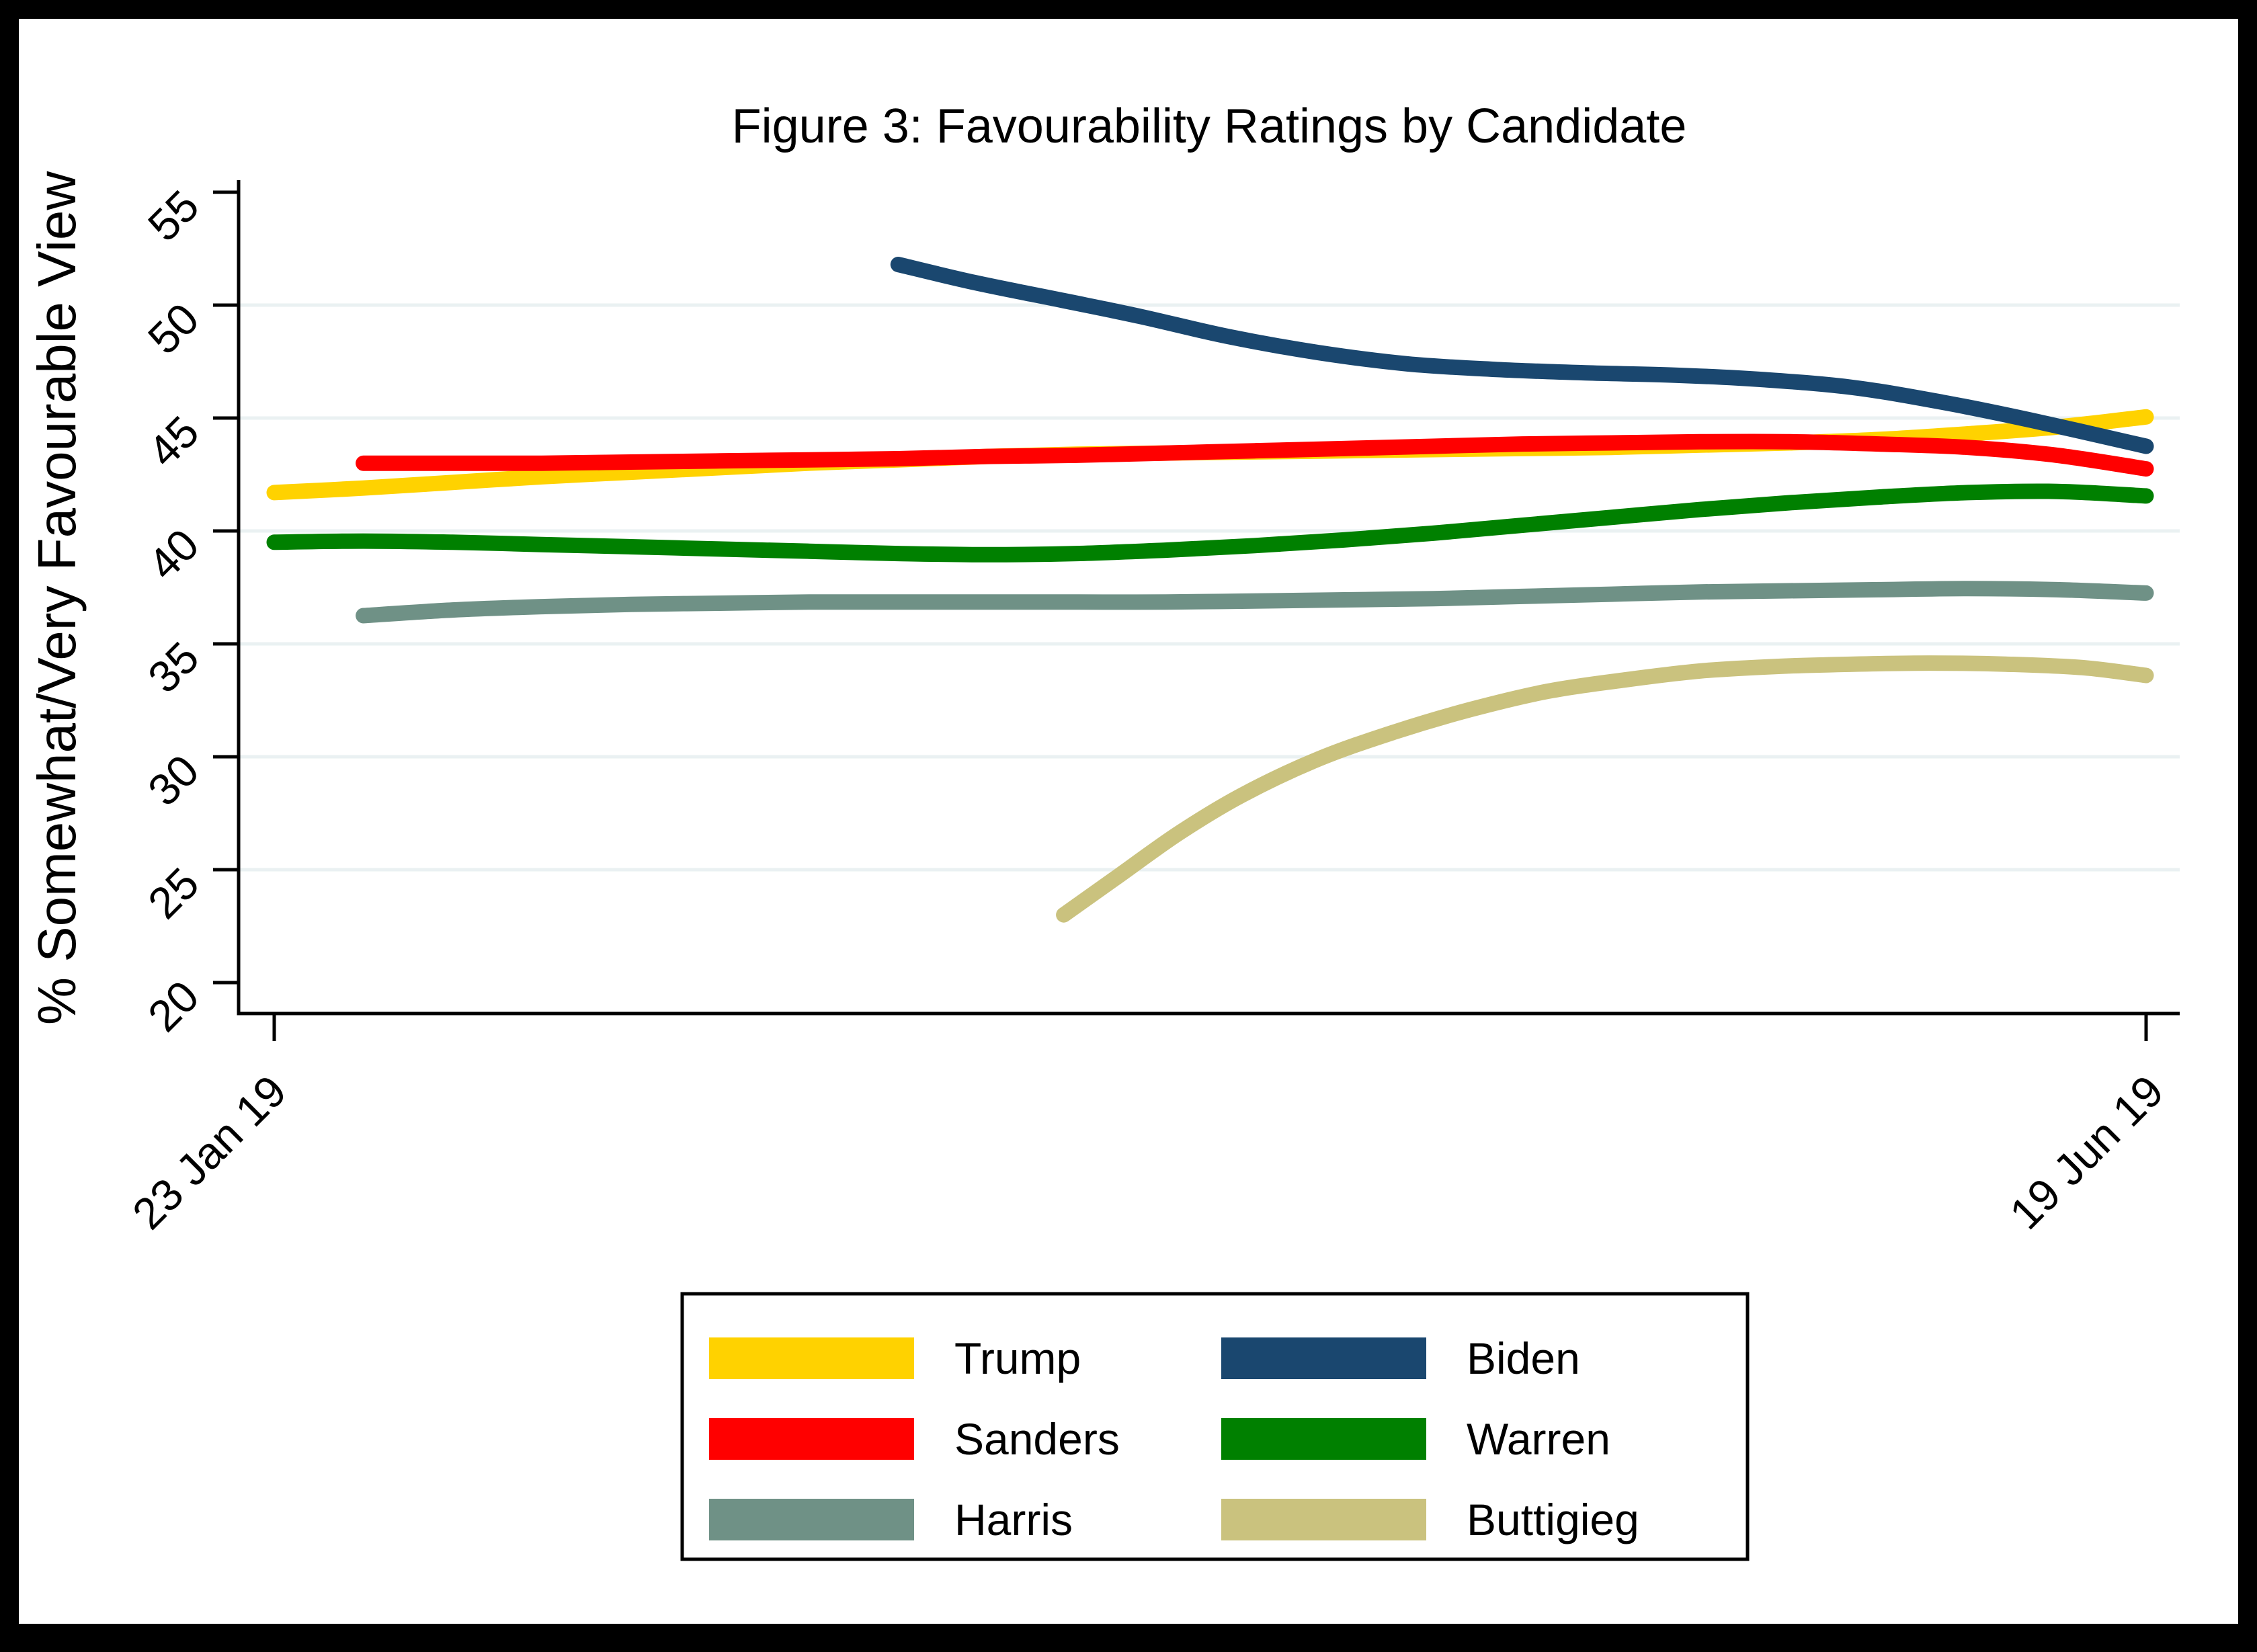 The image size is (2257, 1652). What do you see at coordinates (1255, 602) in the screenshot?
I see `series-line-harris` at bounding box center [1255, 602].